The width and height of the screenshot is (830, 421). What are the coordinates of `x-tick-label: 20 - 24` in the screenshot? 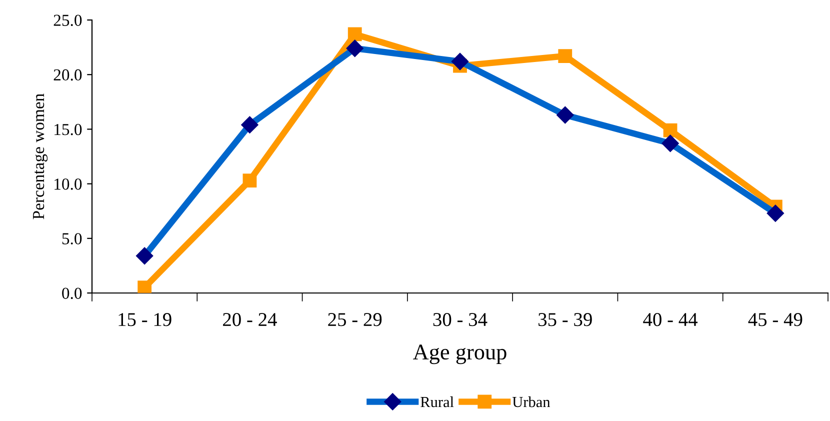 It's located at (250, 319).